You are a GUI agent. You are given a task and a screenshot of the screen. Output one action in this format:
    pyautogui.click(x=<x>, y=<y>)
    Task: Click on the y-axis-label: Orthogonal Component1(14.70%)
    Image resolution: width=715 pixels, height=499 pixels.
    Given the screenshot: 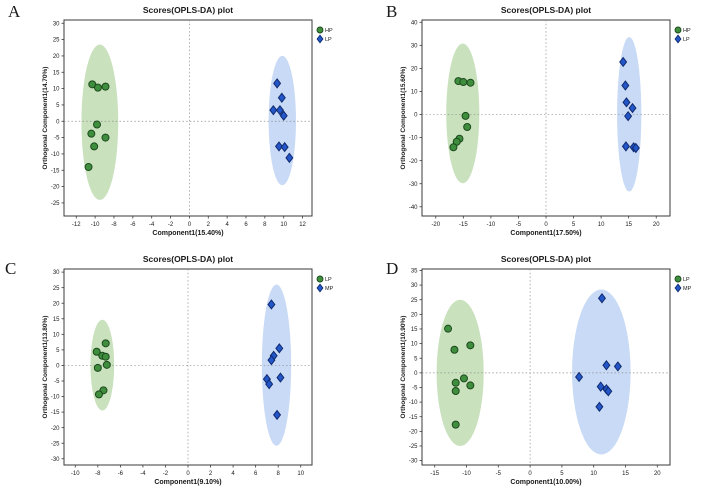 What is the action you would take?
    pyautogui.click(x=45, y=118)
    